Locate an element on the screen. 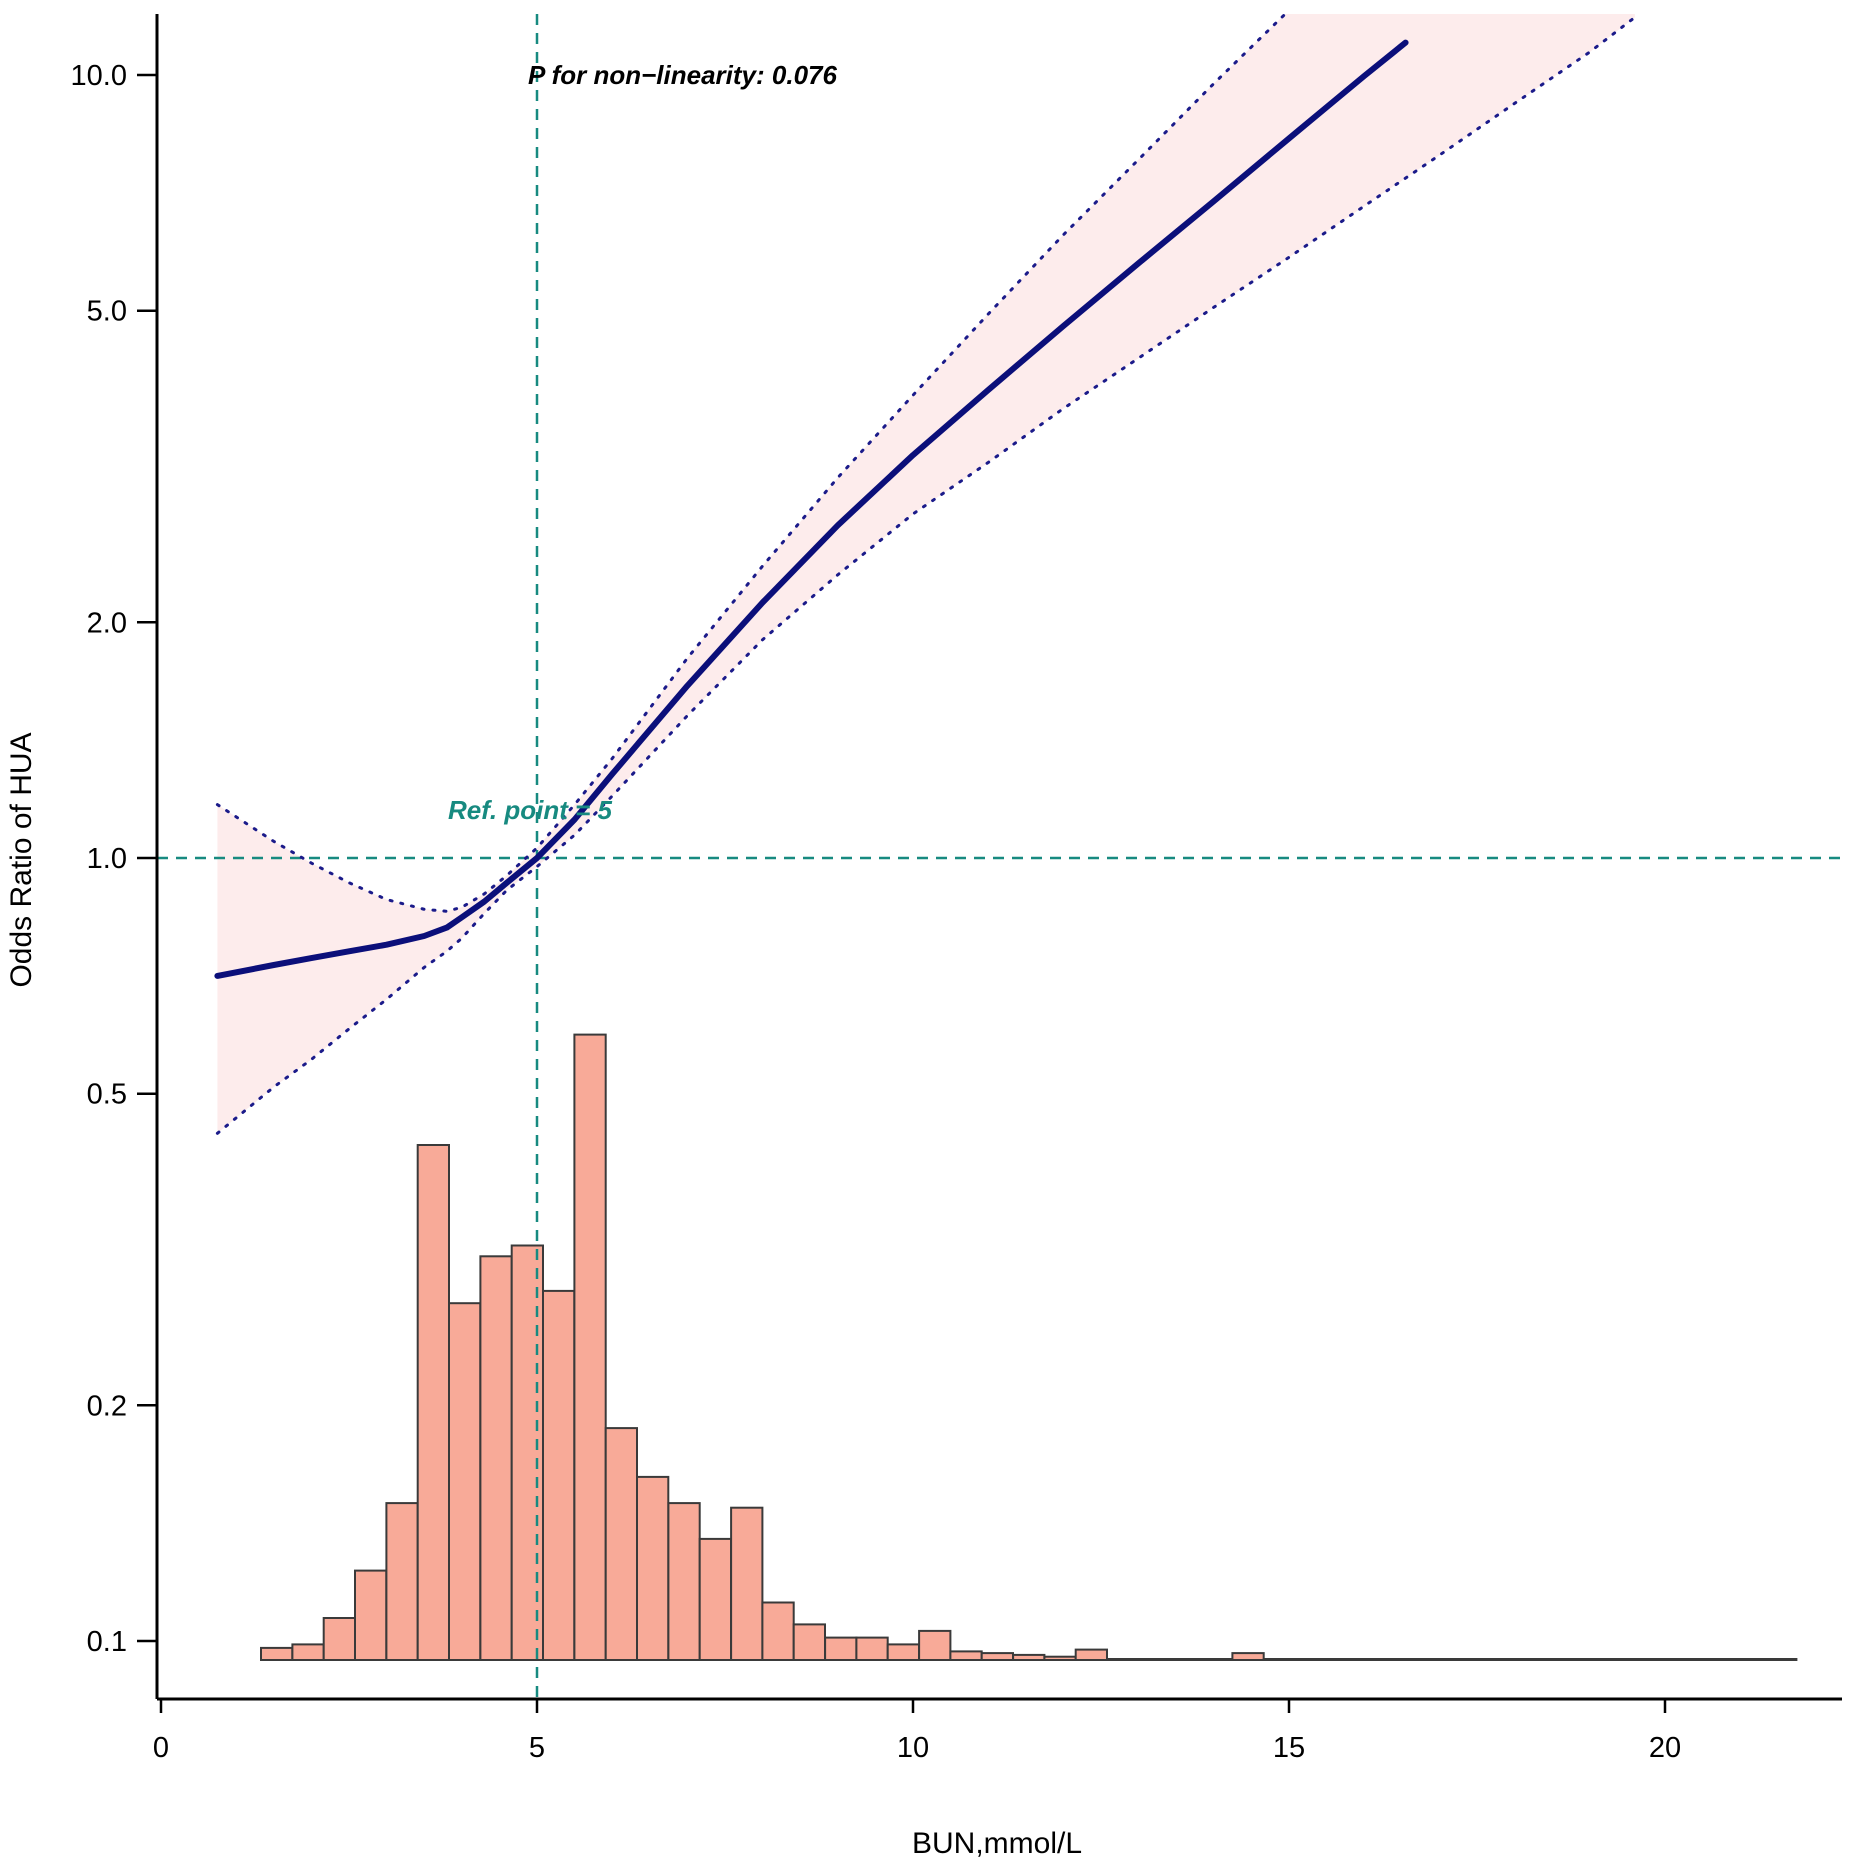 The width and height of the screenshot is (1851, 1860). y-ticks: 0.1 0.2 0.5 1.0 2.0 5.0 10.0 is located at coordinates (114, 859).